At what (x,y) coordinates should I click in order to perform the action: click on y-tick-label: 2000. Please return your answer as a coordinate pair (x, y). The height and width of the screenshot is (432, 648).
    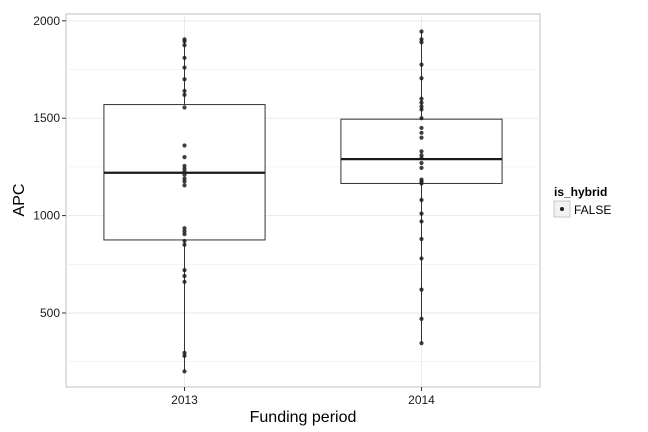
    Looking at the image, I should click on (46, 21).